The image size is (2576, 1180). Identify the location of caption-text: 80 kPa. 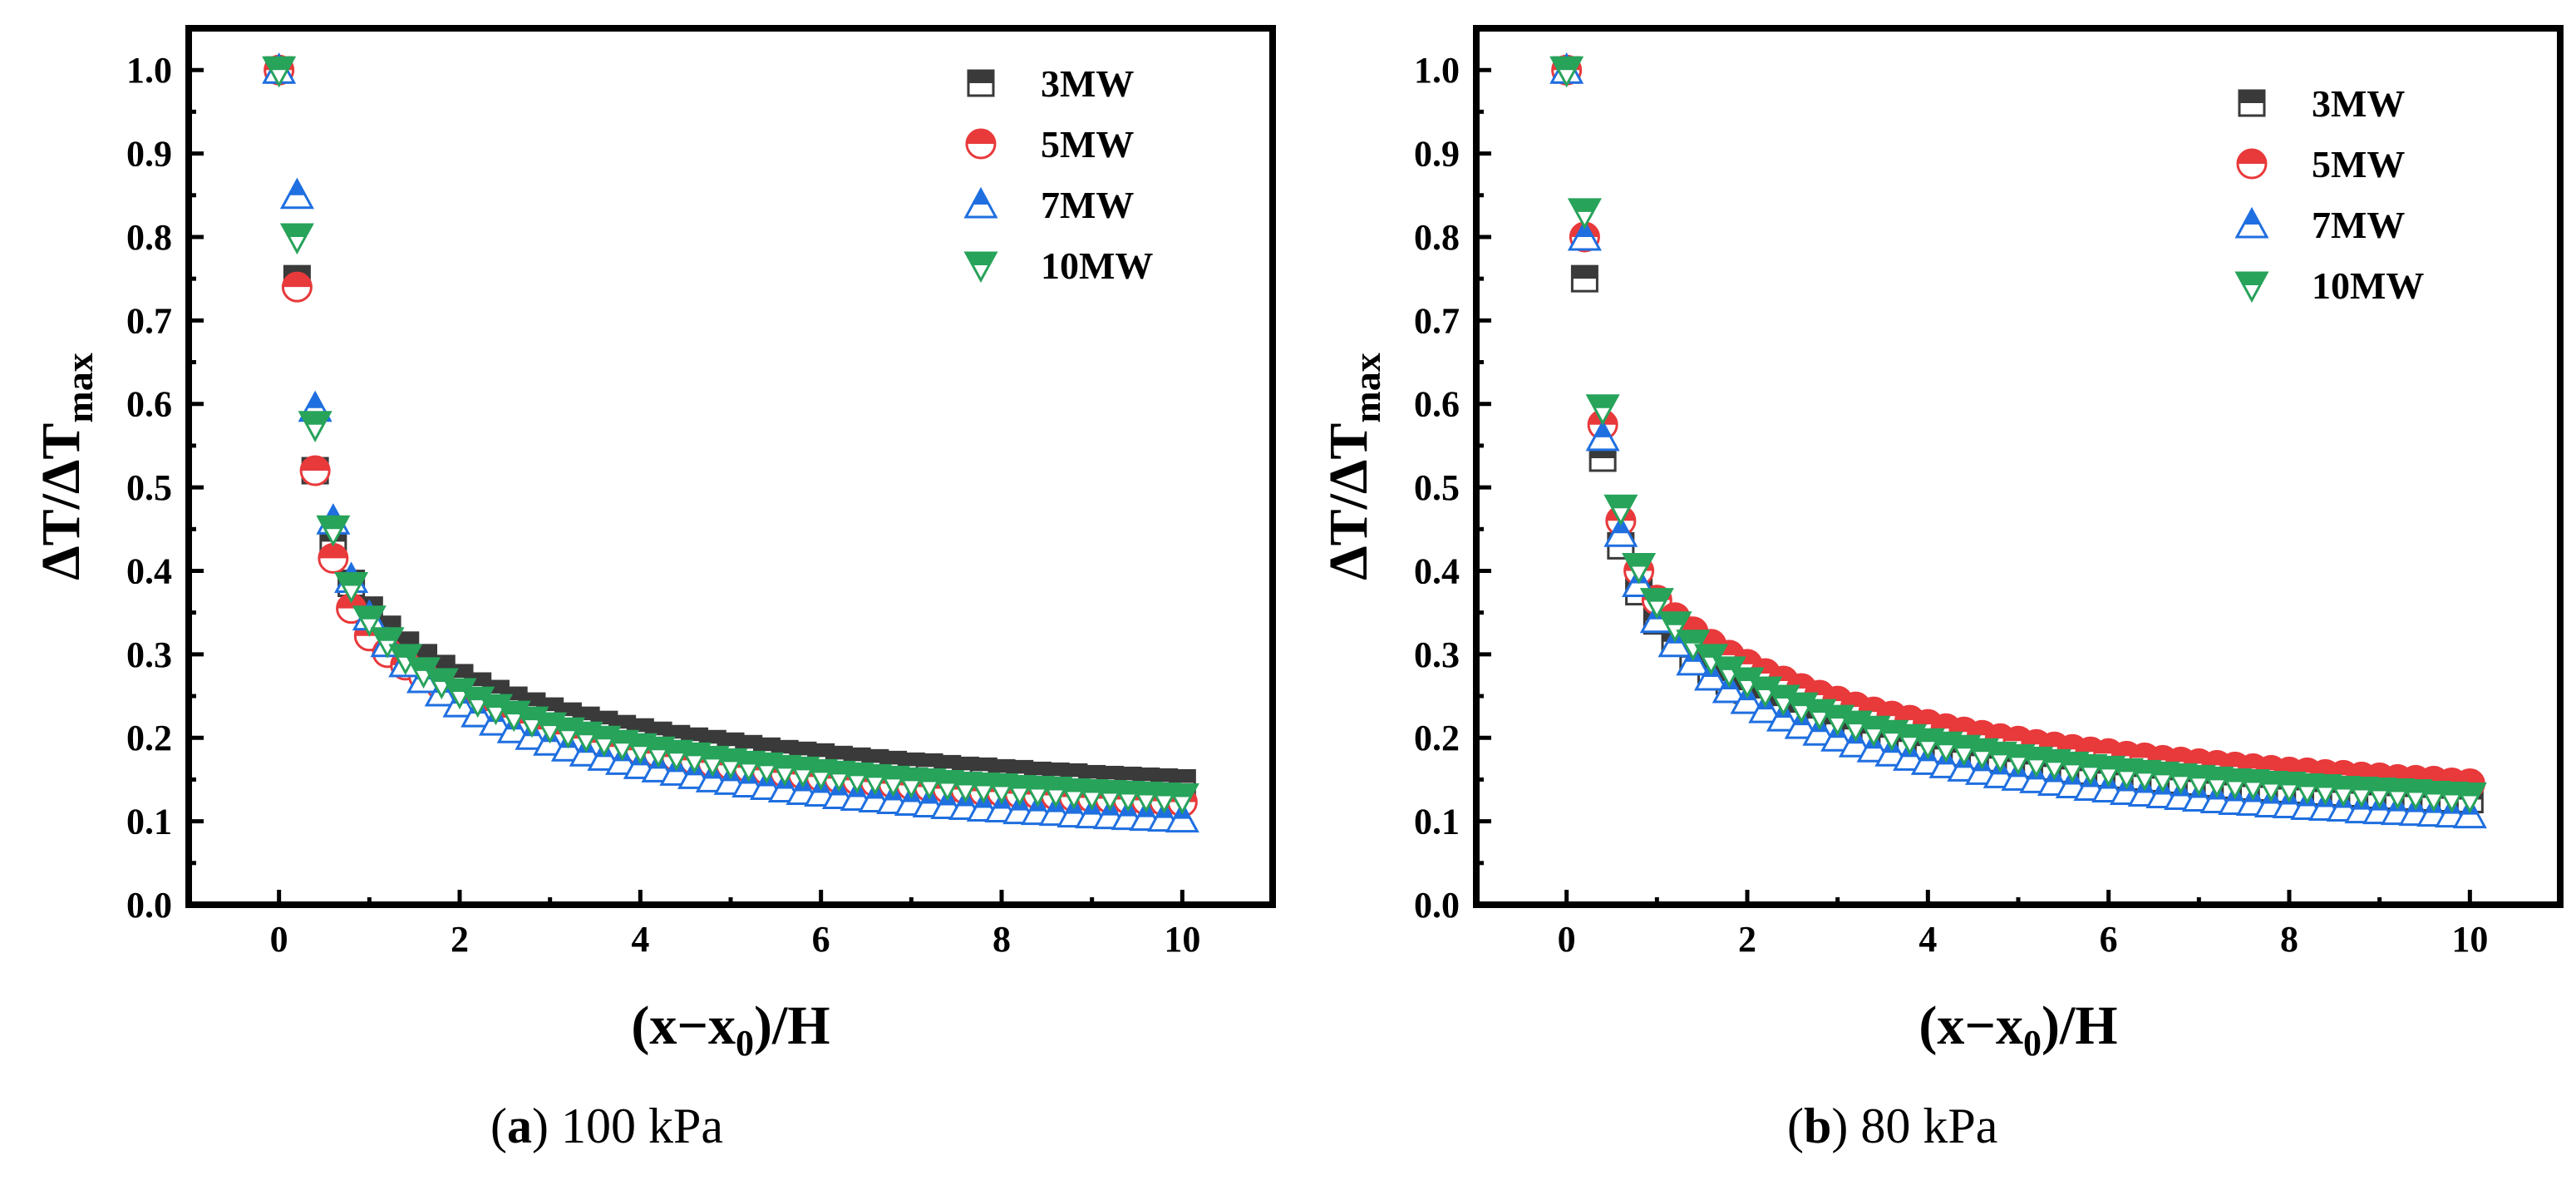
(1923, 1126).